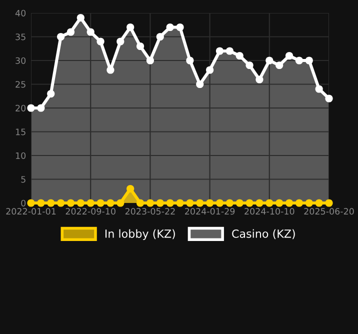 The width and height of the screenshot is (358, 334). Describe the element at coordinates (91, 211) in the screenshot. I see `x-tick-label: 2022-09-10` at that location.